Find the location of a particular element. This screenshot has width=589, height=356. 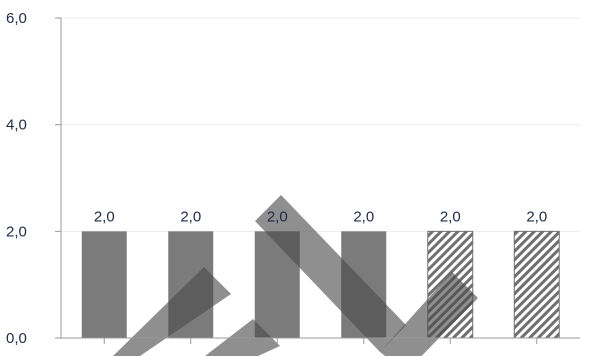

y-tick-label: 2,0 is located at coordinates (16, 231).